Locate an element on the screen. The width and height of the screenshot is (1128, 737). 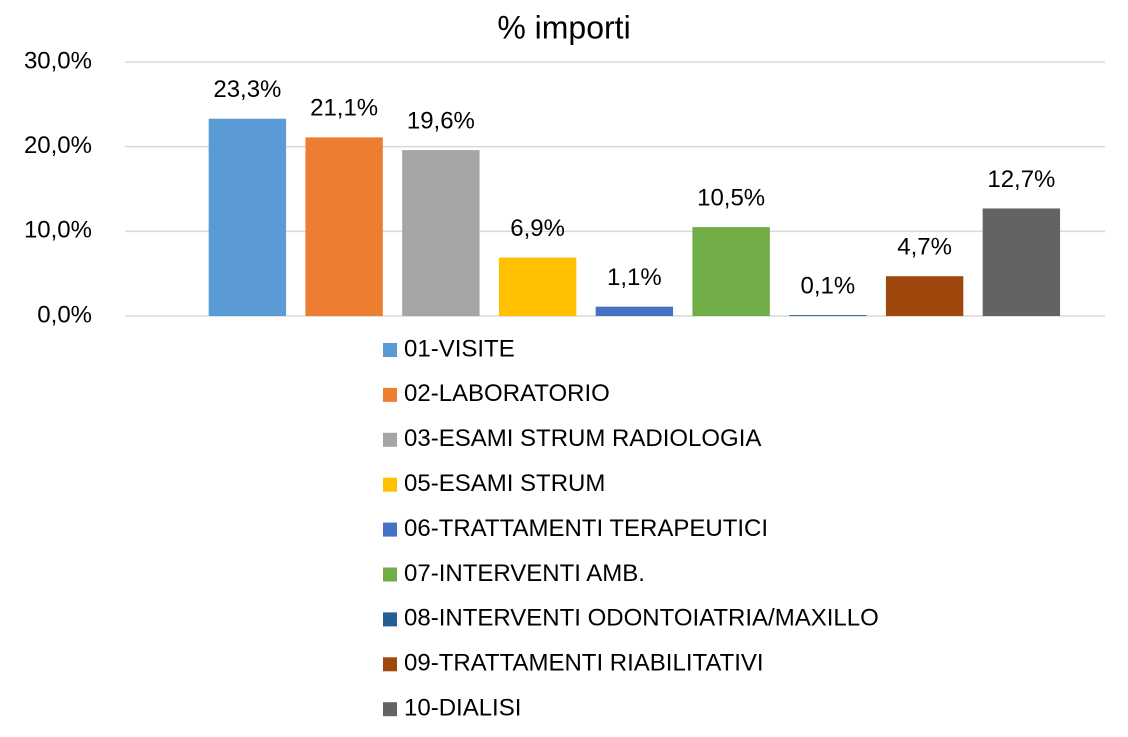
y-tick-label: 30,0% is located at coordinates (58, 60).